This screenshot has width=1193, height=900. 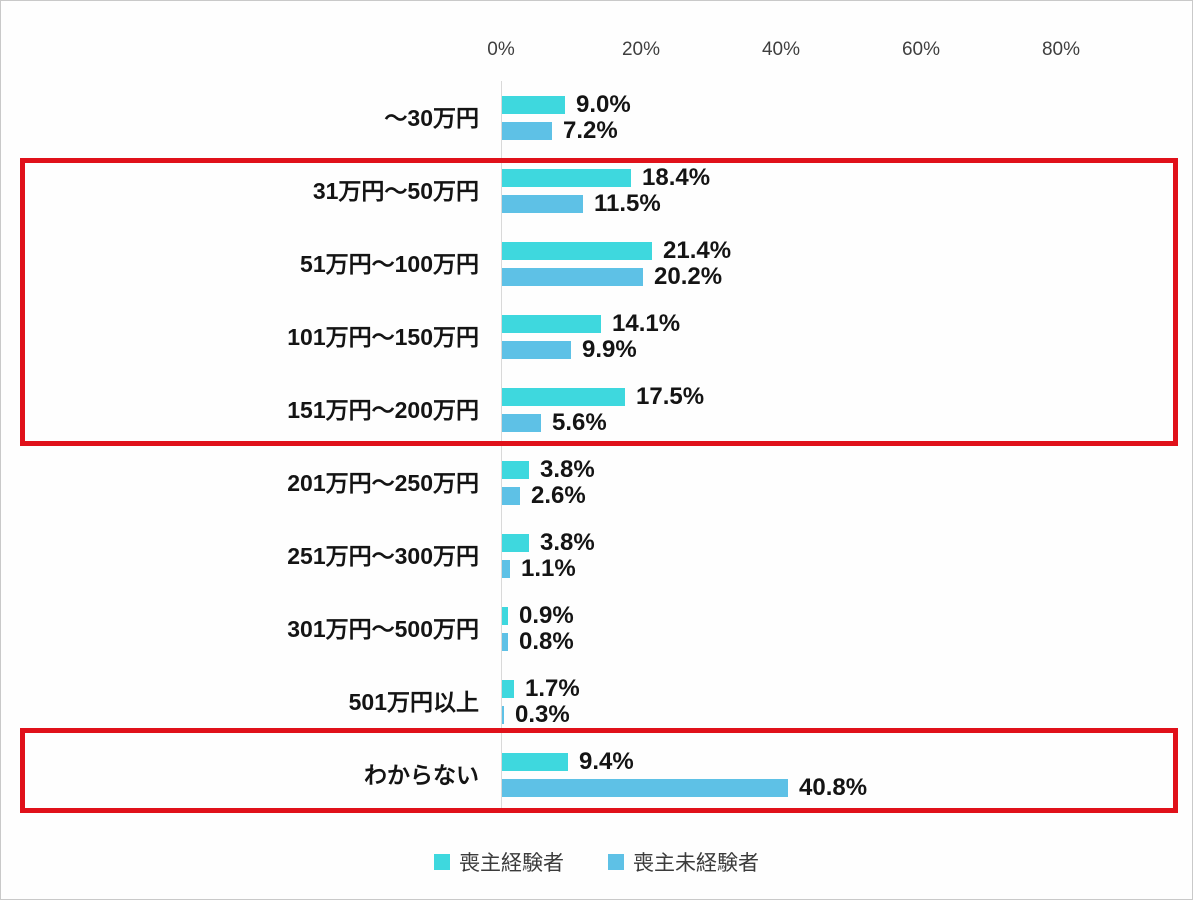 I want to click on category-label: わからない, so click(x=421, y=775).